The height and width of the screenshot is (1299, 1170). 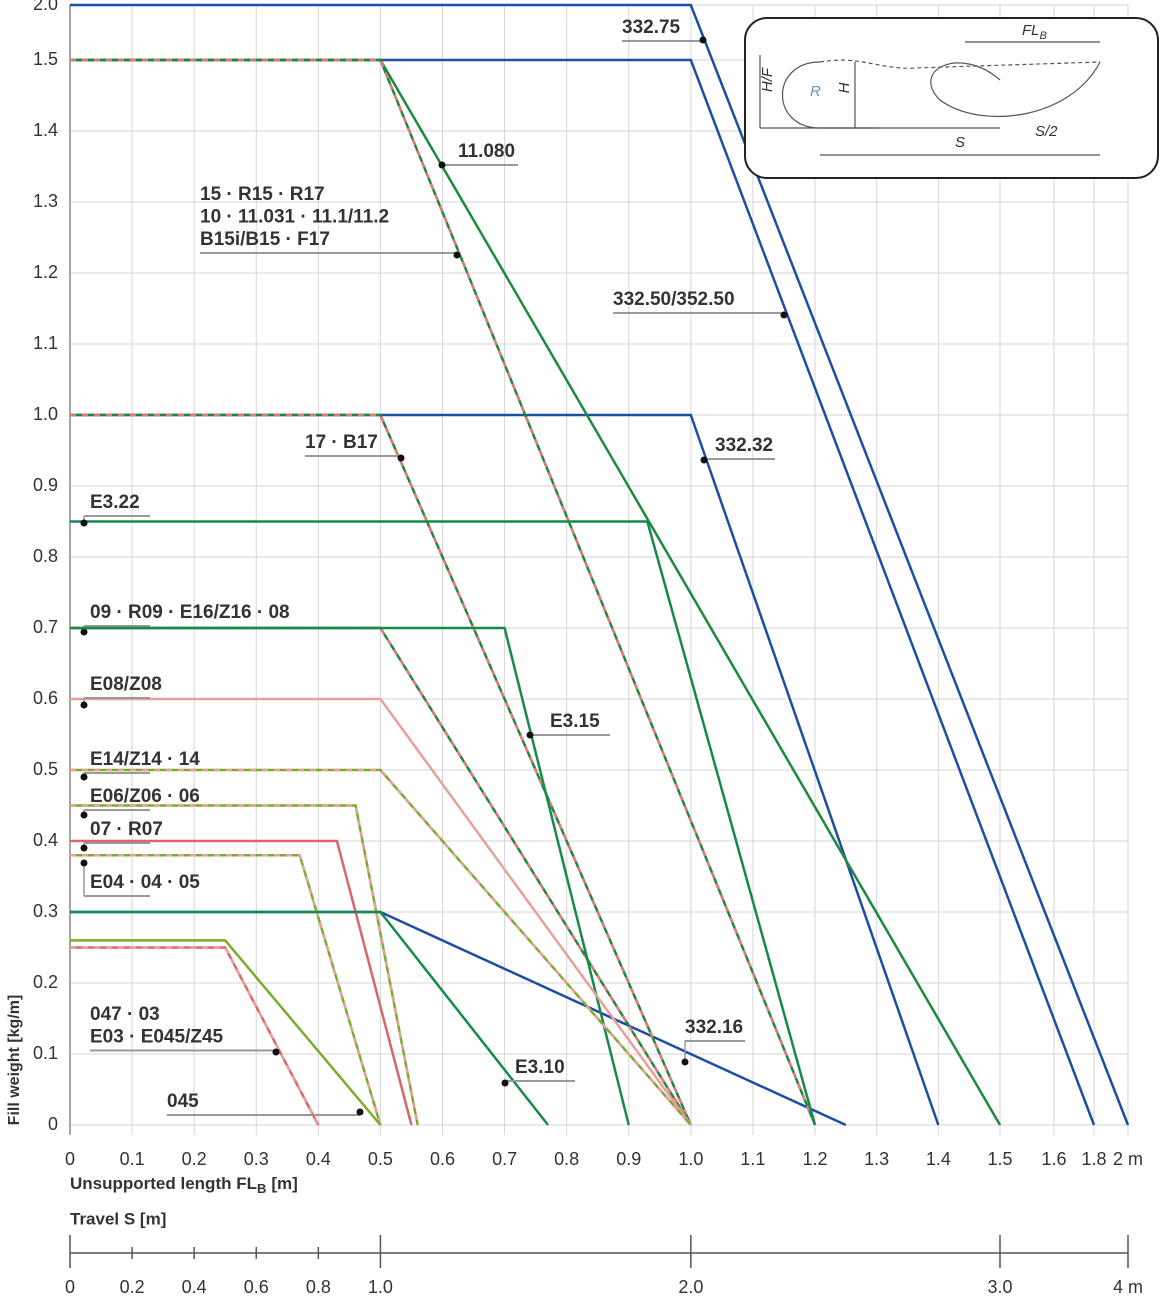 What do you see at coordinates (53, 1124) in the screenshot?
I see `y-tick-label: 0` at bounding box center [53, 1124].